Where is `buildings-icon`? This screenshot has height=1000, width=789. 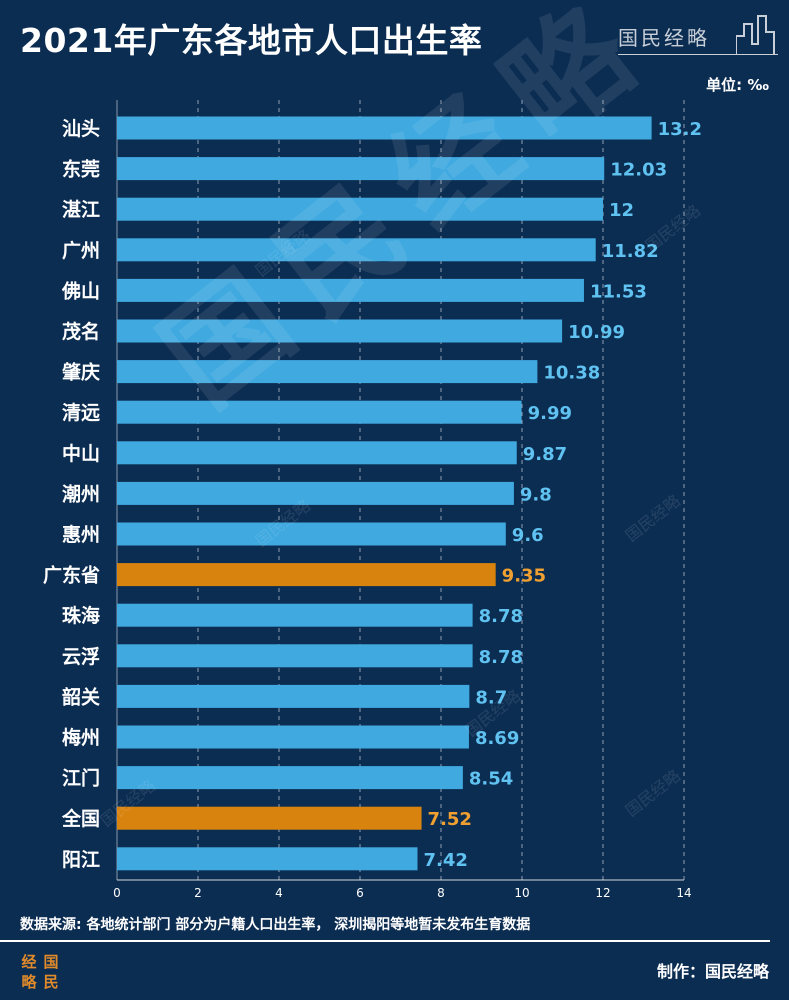 buildings-icon is located at coordinates (755, 34).